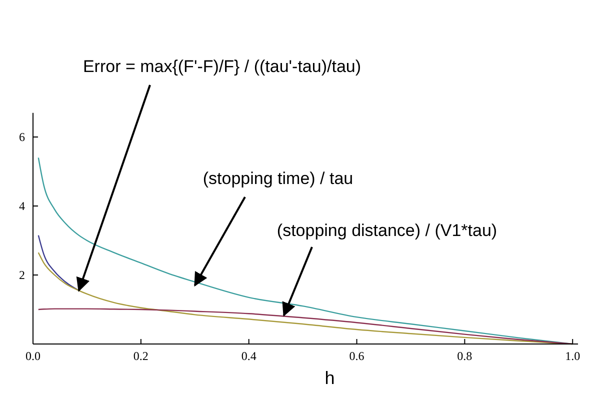  I want to click on y-tick-label: 6, so click(22, 137).